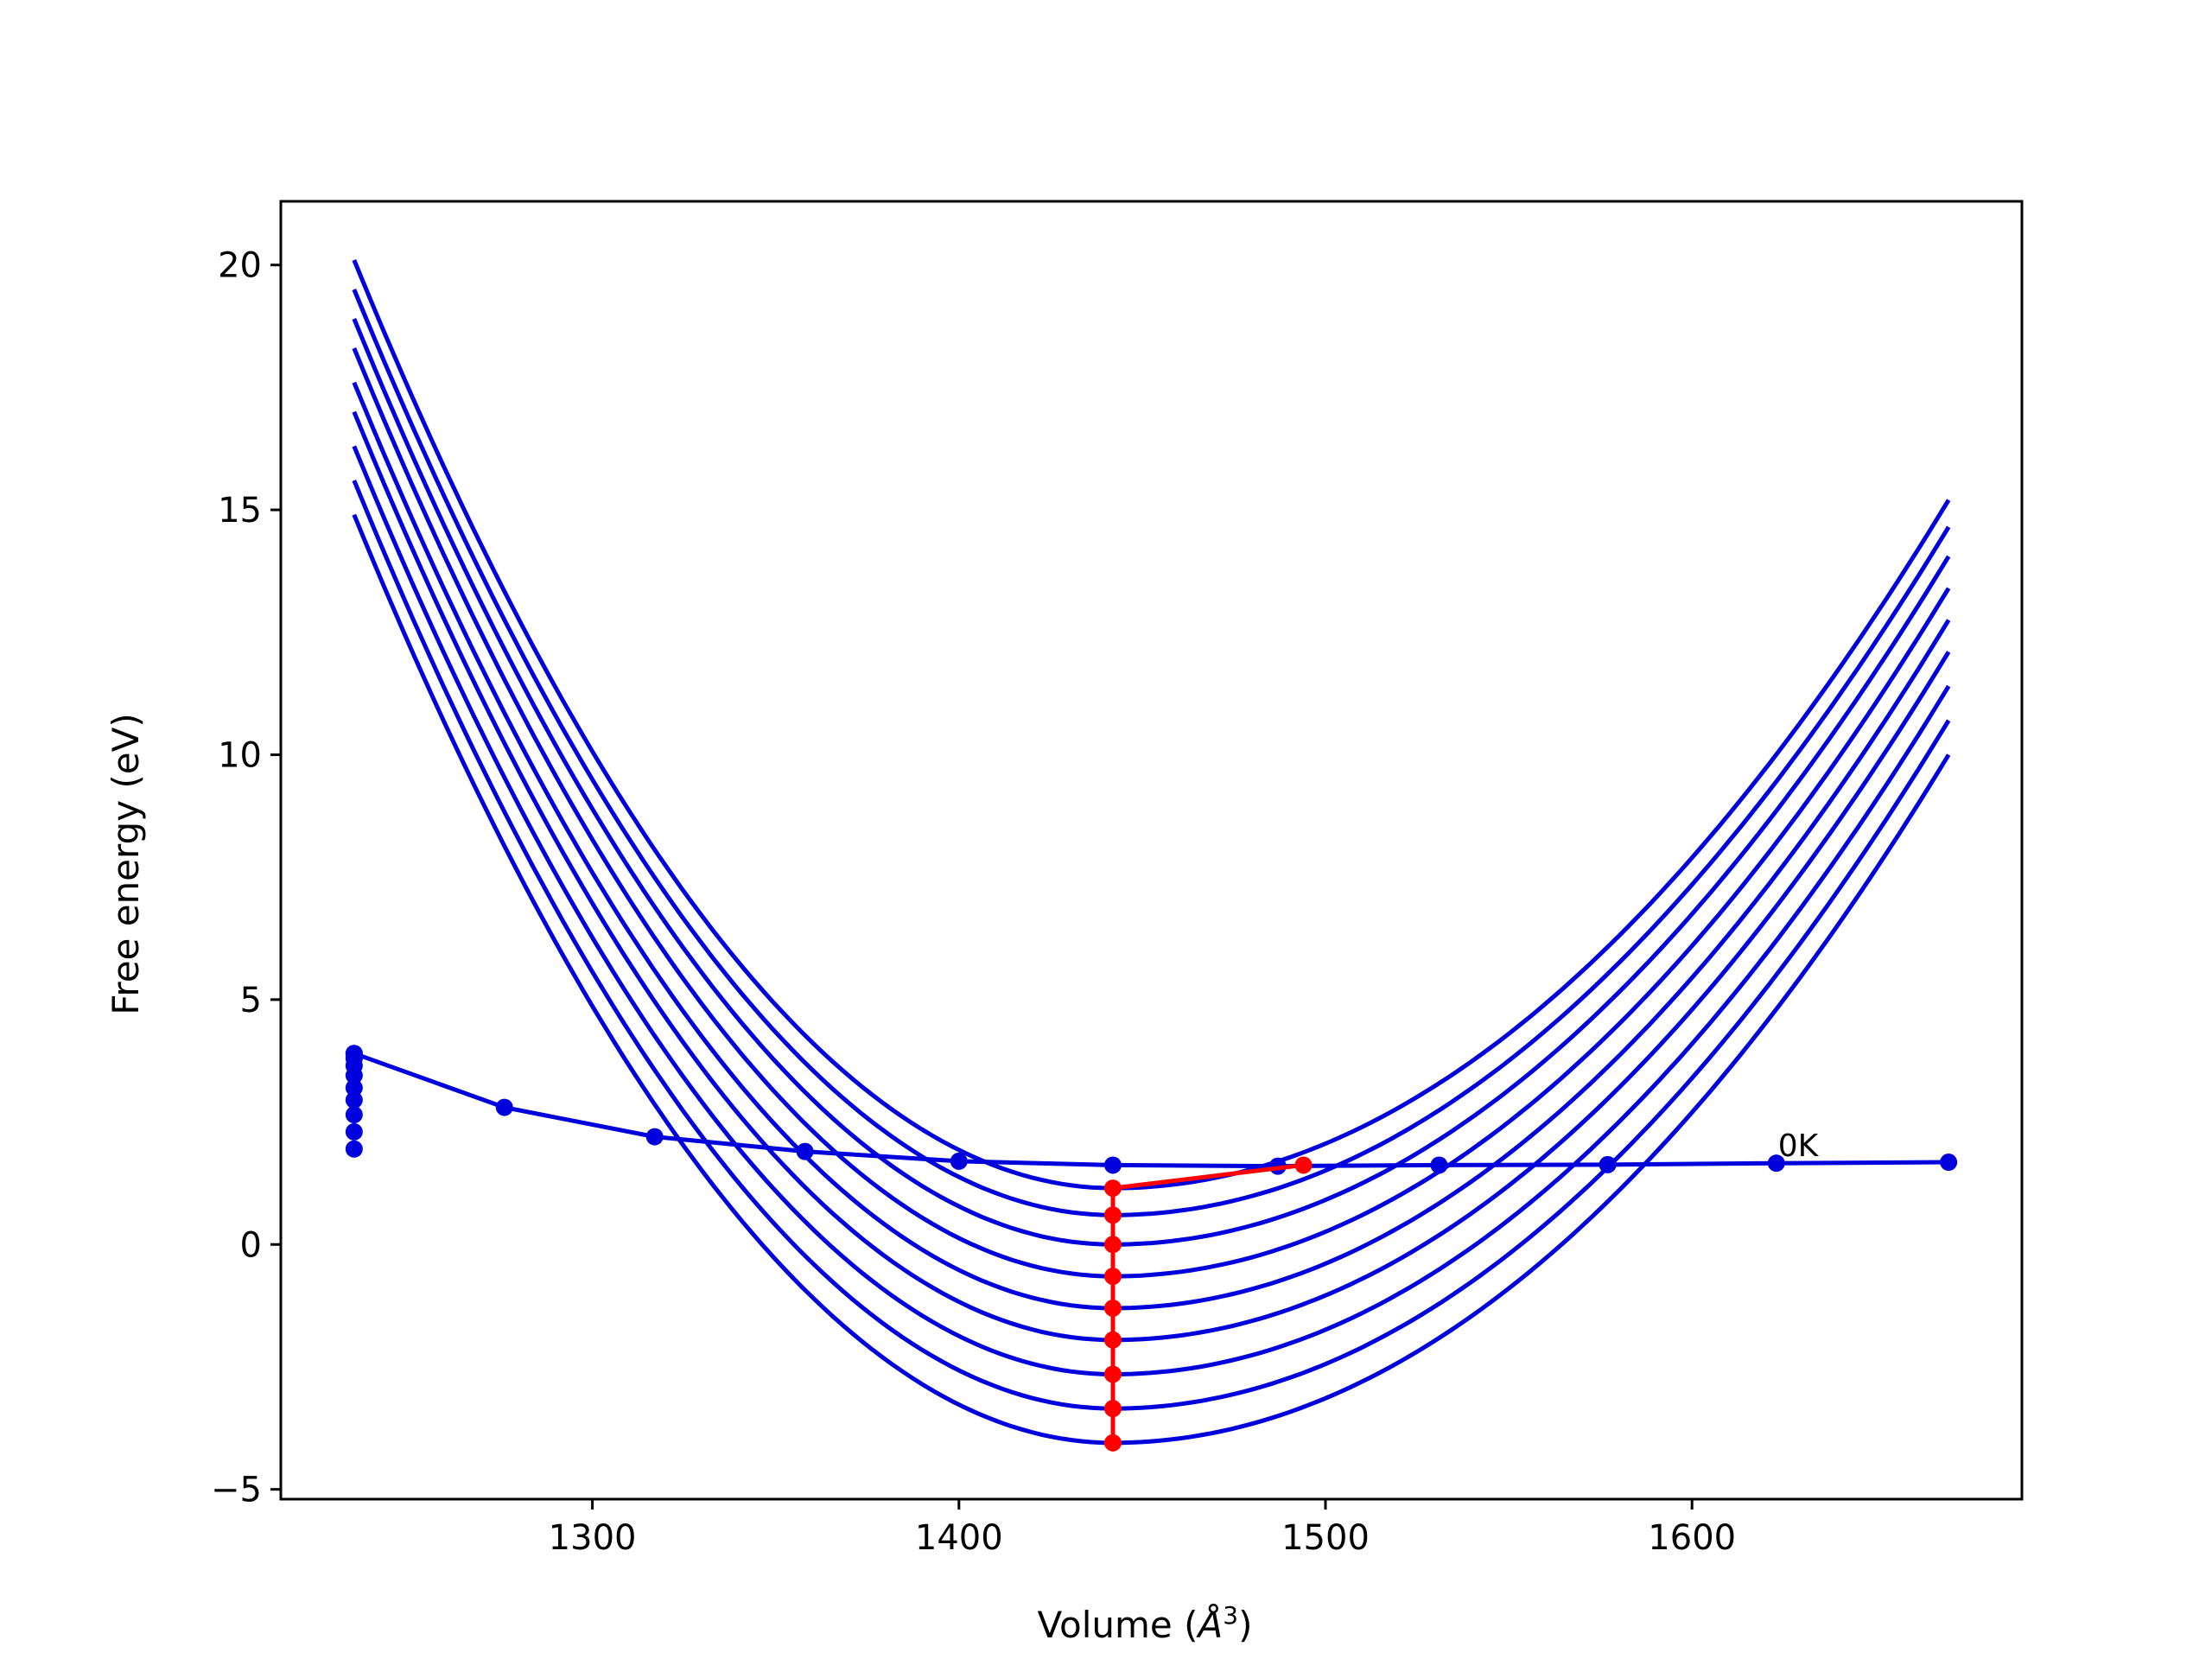 This screenshot has height=1659, width=2212. What do you see at coordinates (1118, 1625) in the screenshot?
I see `x-axis-label-main: Volume (` at bounding box center [1118, 1625].